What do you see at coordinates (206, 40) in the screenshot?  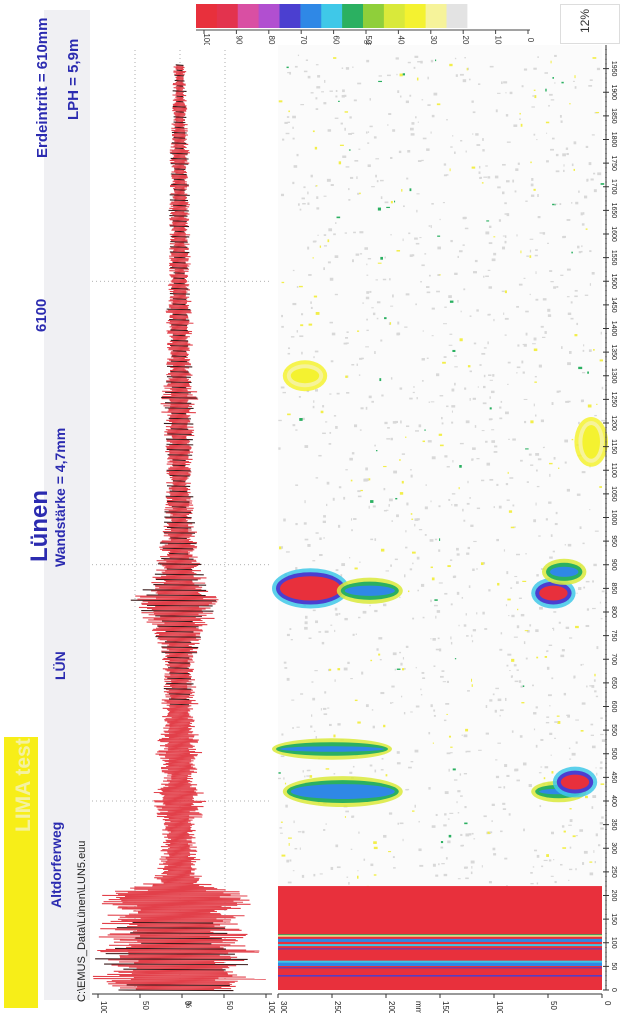 I see `scale-tick-label: 100` at bounding box center [206, 40].